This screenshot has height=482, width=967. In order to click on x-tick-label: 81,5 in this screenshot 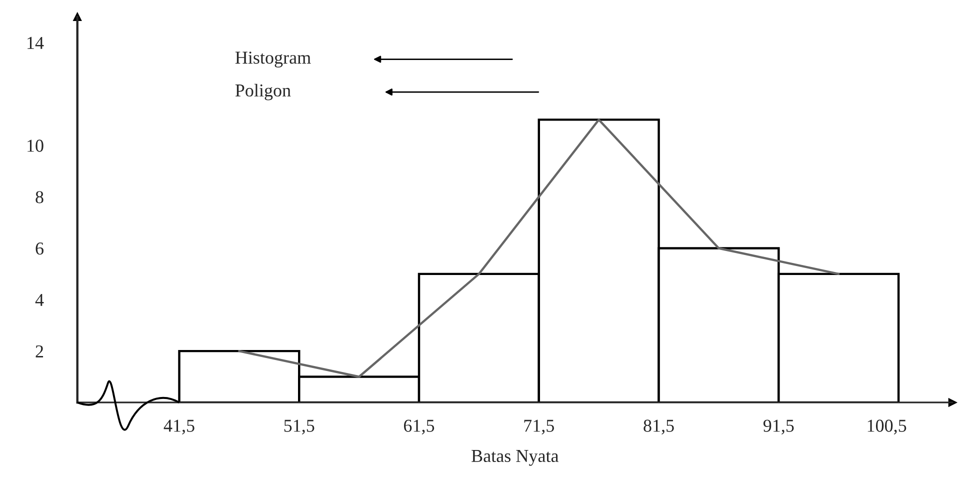, I will do `click(659, 427)`.